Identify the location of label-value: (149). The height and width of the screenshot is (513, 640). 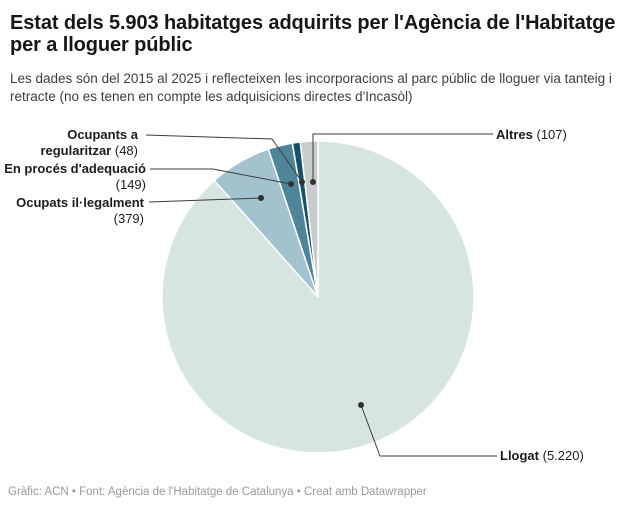
(130, 184).